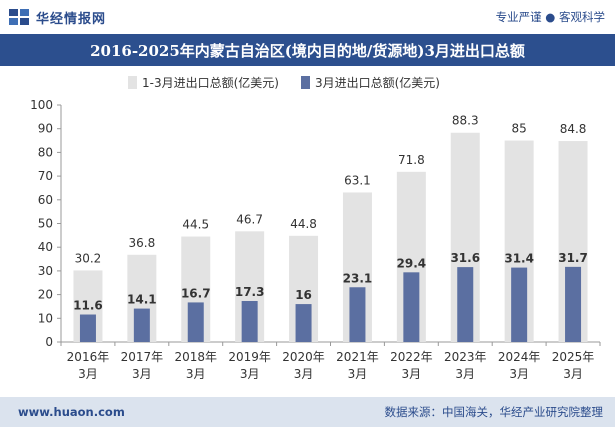 The width and height of the screenshot is (615, 427). What do you see at coordinates (45, 271) in the screenshot?
I see `y-tick-label: 30` at bounding box center [45, 271].